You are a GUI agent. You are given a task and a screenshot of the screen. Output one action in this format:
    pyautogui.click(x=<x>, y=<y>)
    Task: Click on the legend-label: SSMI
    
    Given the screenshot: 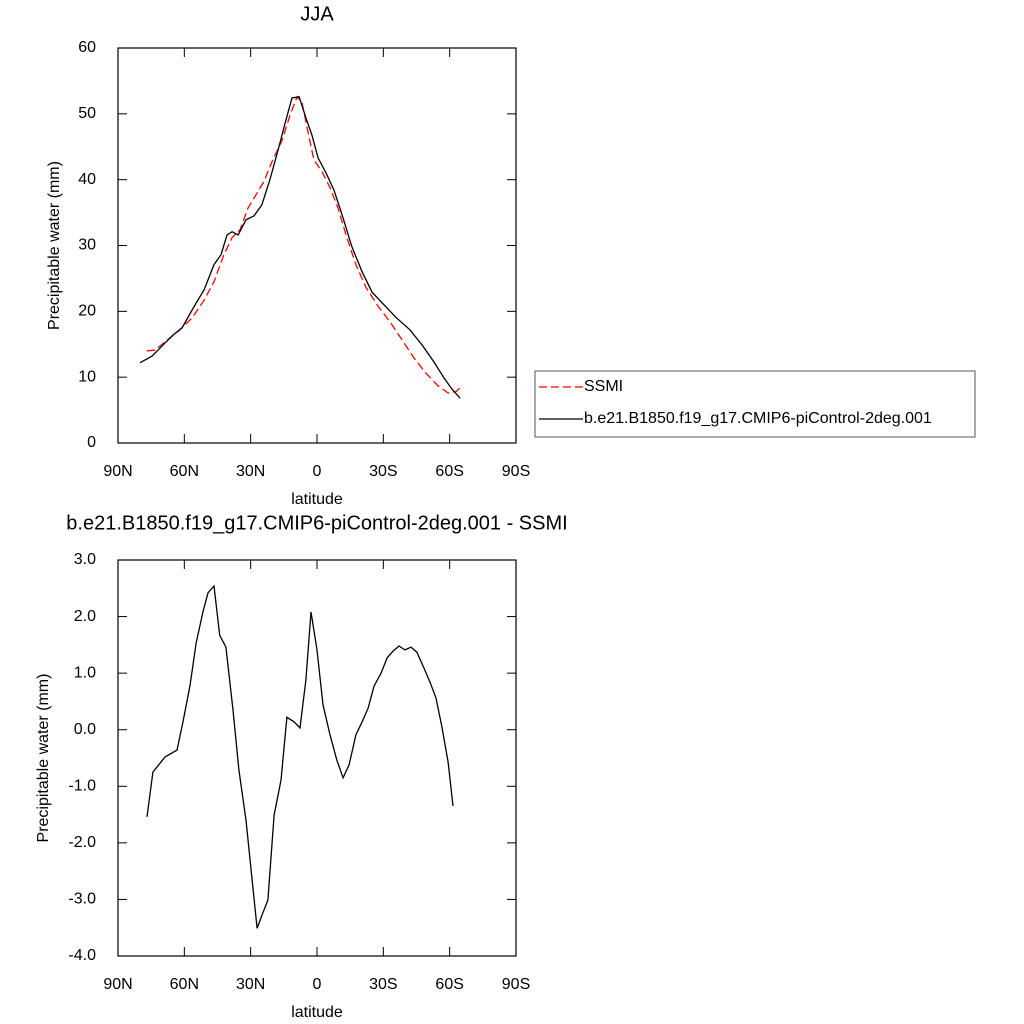 What is the action you would take?
    pyautogui.click(x=603, y=386)
    